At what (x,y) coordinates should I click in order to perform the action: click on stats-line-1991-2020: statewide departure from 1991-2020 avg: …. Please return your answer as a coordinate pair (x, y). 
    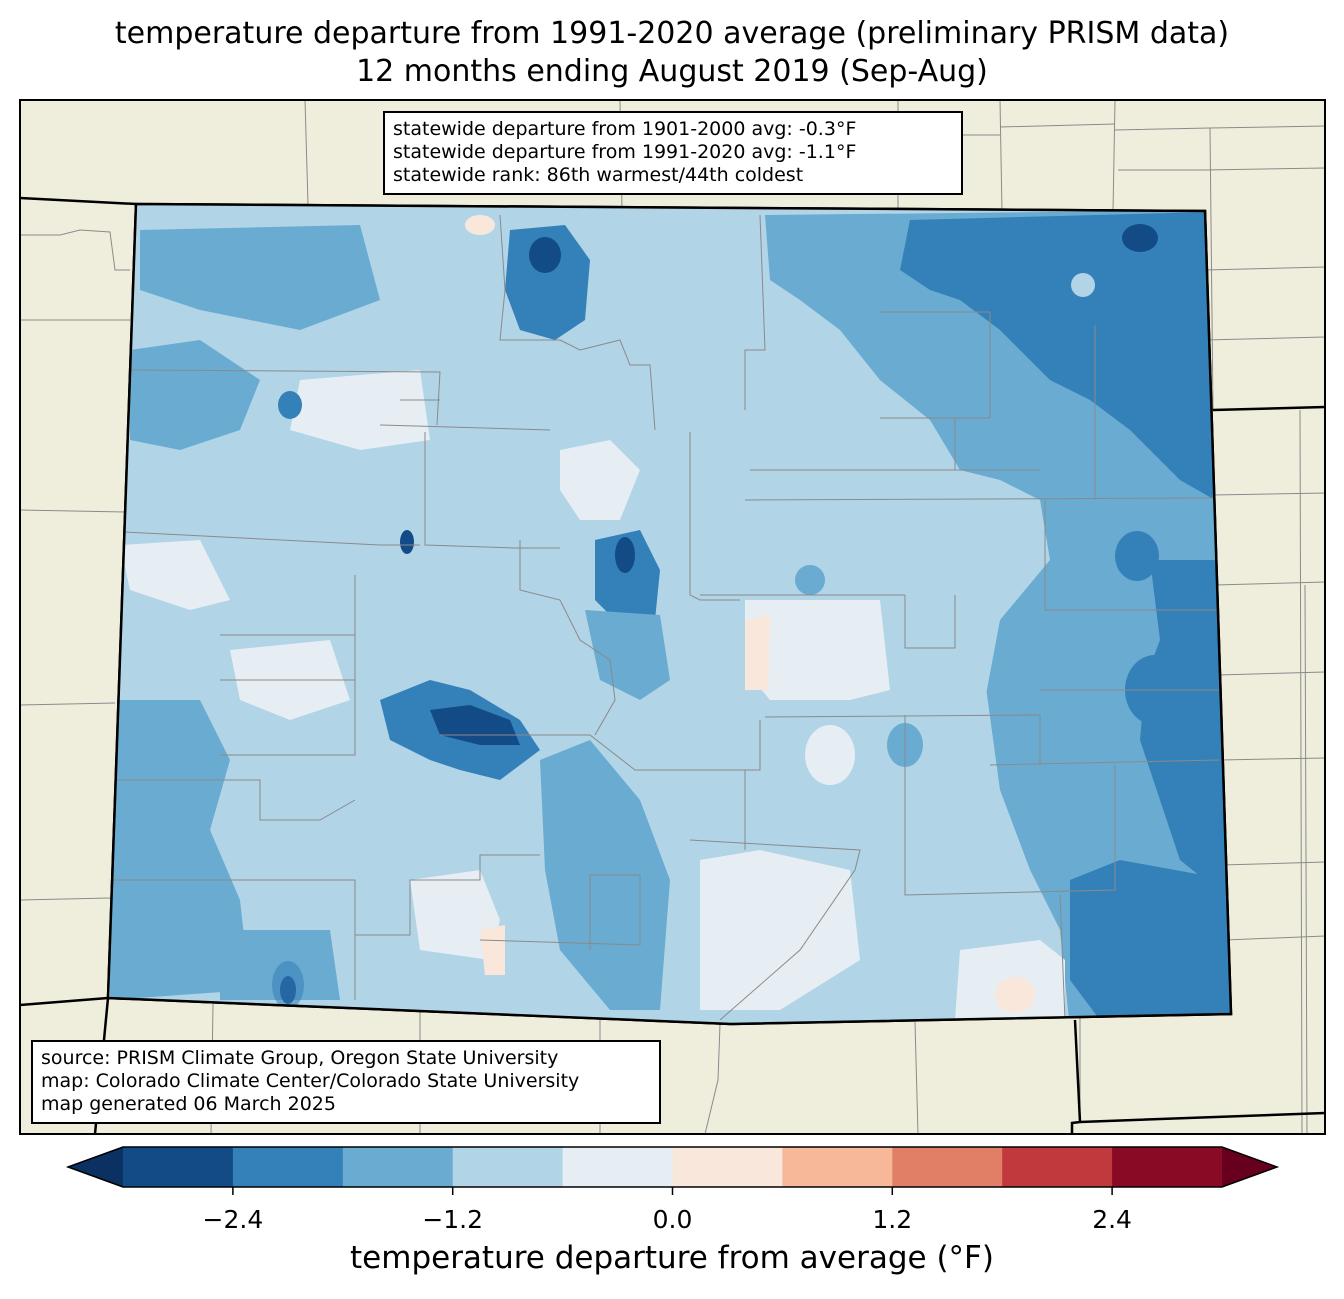
    Looking at the image, I should click on (625, 152).